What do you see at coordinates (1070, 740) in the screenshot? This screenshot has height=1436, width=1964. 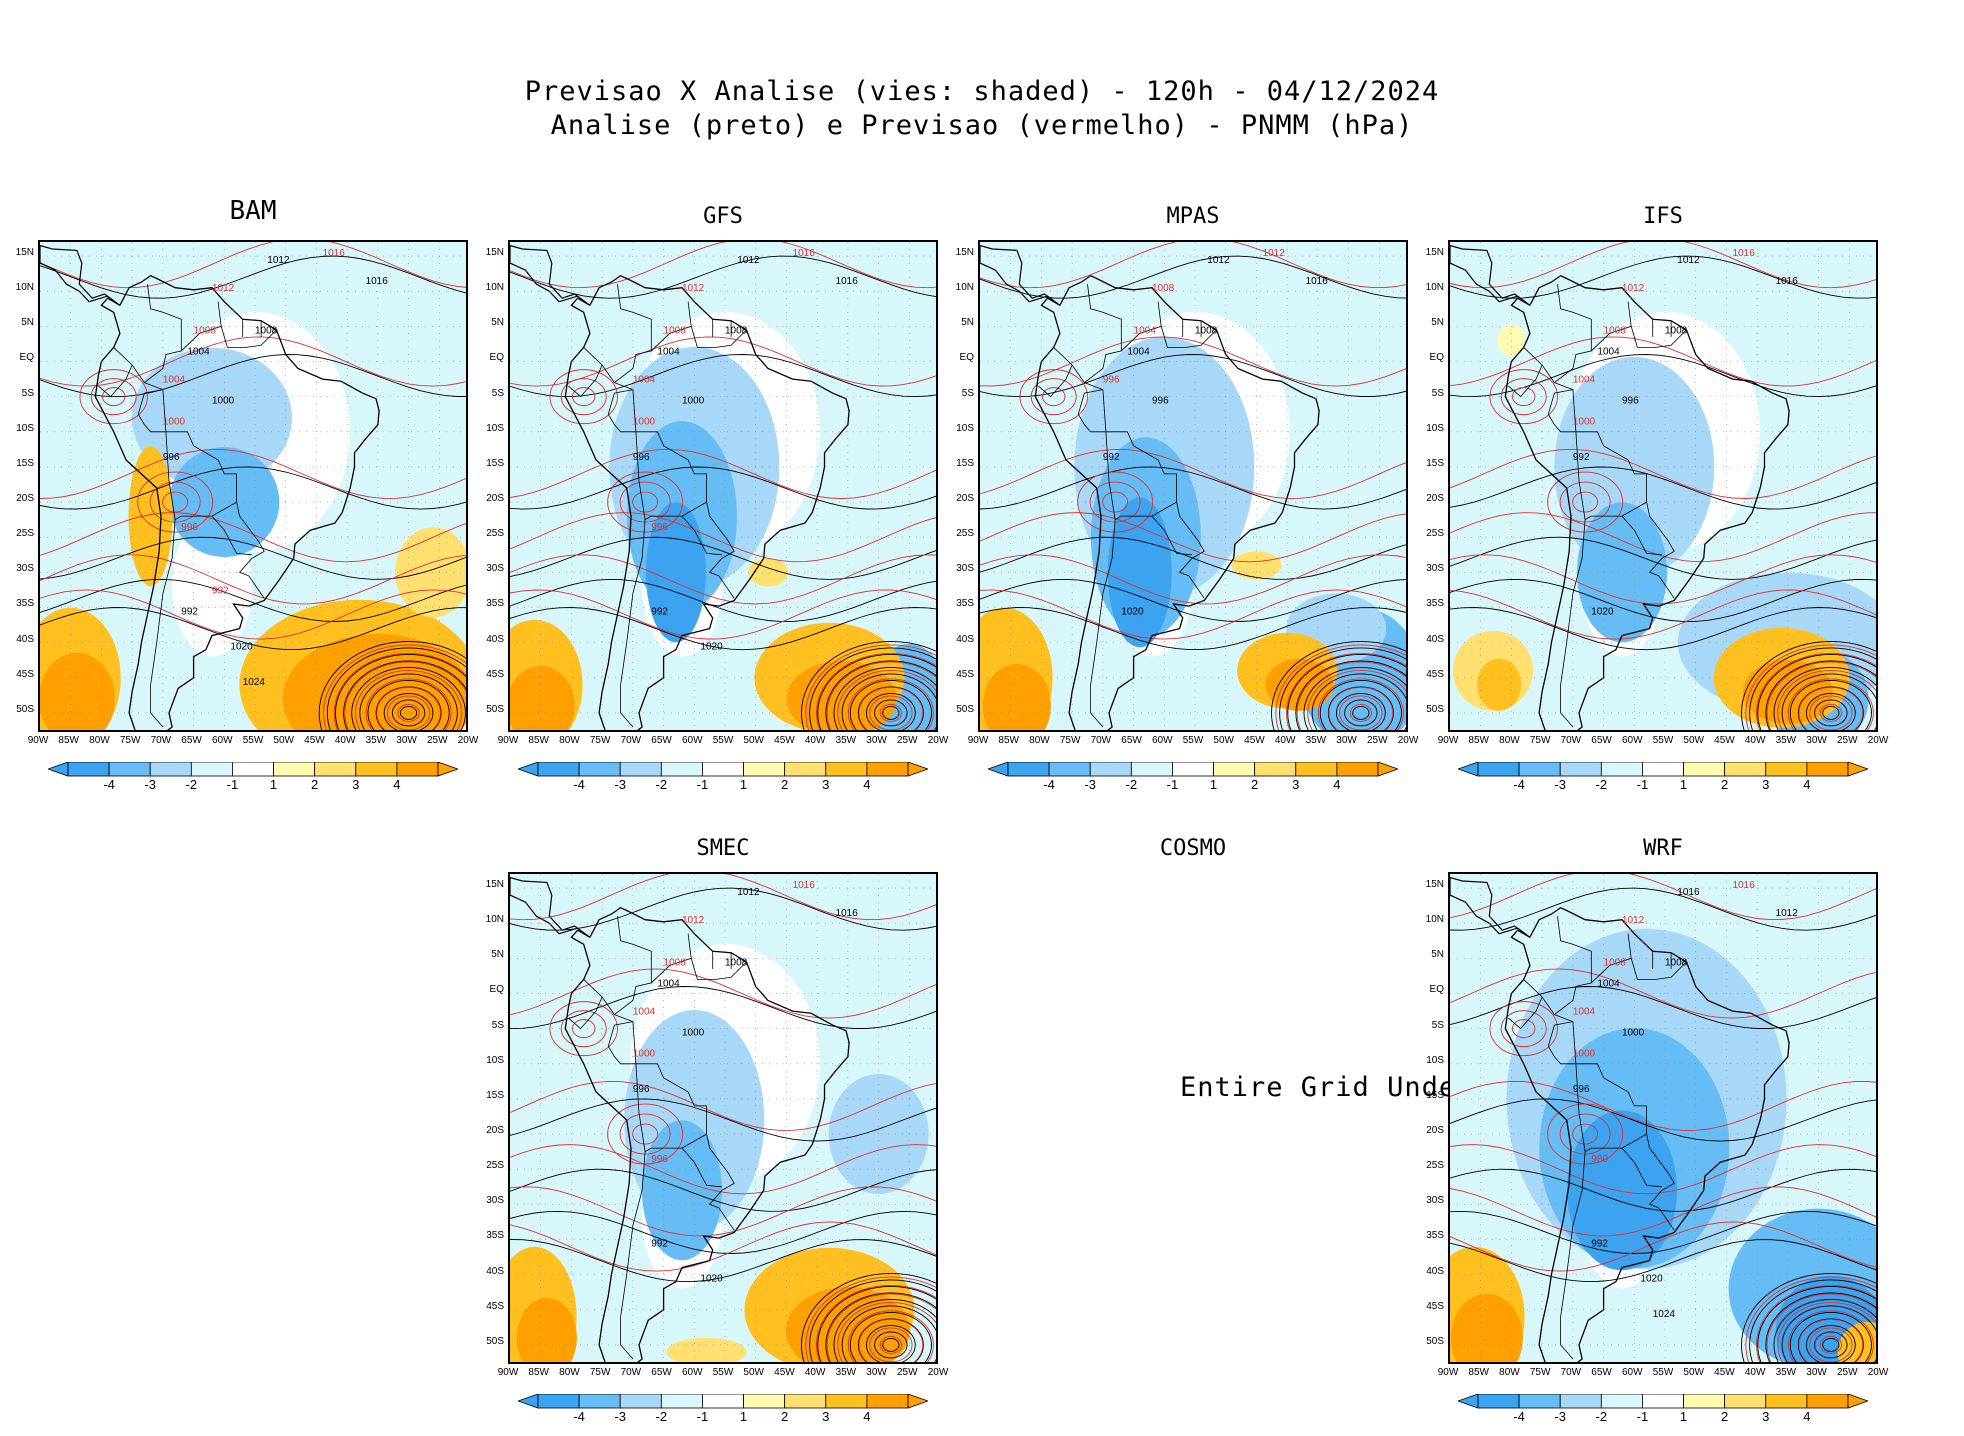 I see `longitude-tick-label: 75W` at bounding box center [1070, 740].